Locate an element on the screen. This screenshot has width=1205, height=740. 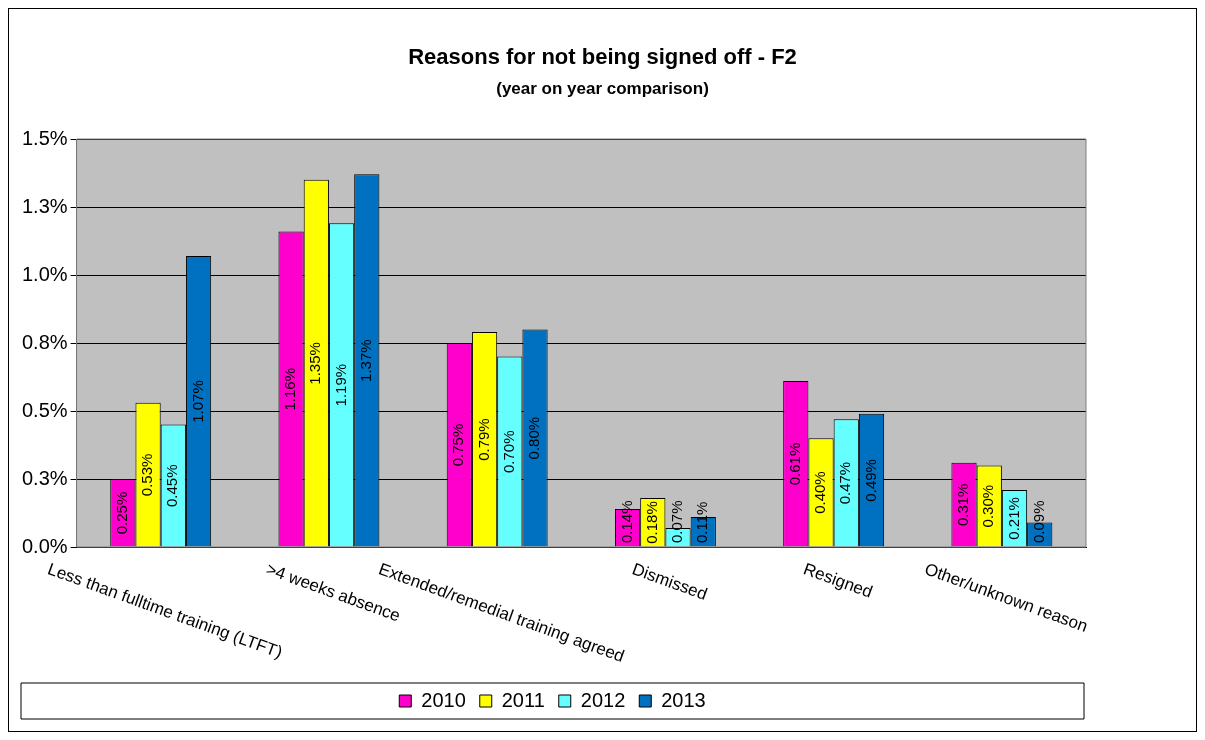
y-tick-label: 0.3% is located at coordinates (44, 477).